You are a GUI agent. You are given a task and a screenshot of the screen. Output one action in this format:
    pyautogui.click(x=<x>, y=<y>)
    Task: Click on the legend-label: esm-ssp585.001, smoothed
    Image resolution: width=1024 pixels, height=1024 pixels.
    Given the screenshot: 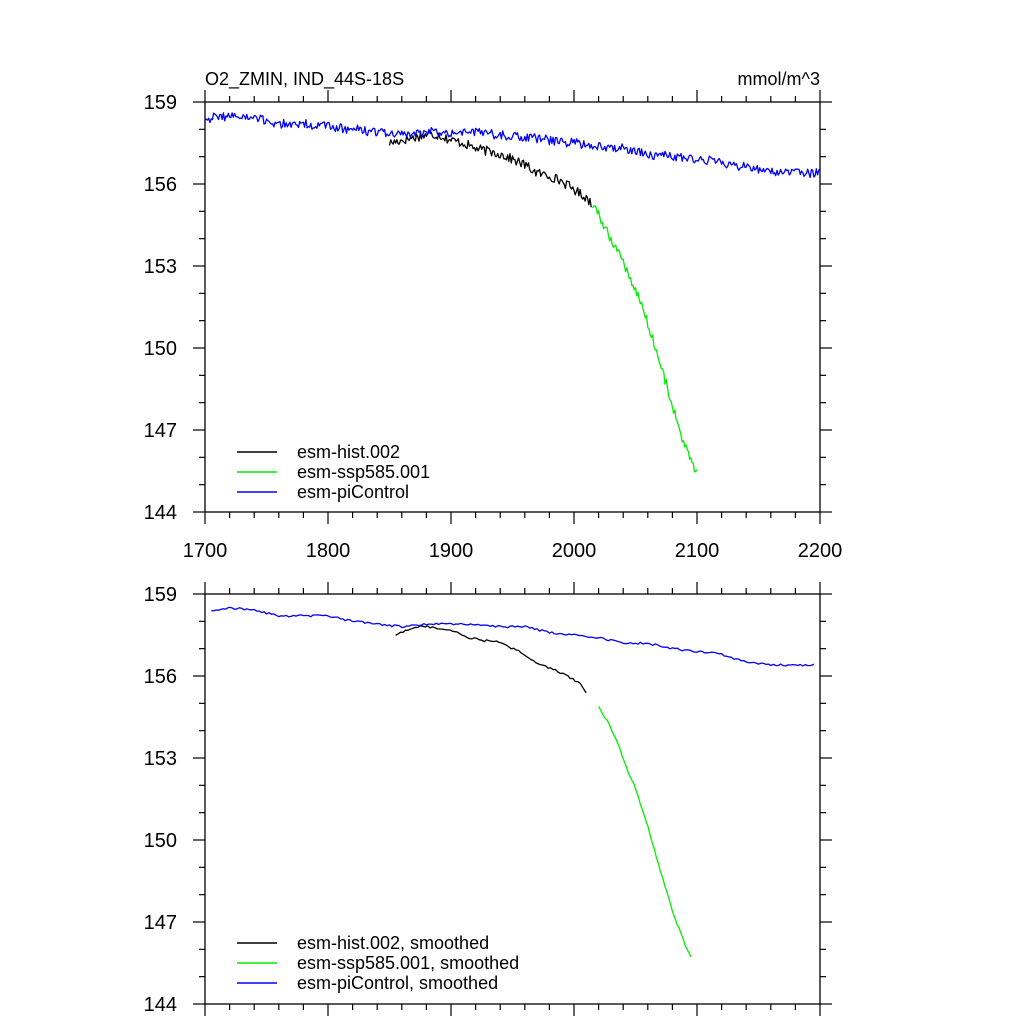 What is the action you would take?
    pyautogui.click(x=408, y=963)
    